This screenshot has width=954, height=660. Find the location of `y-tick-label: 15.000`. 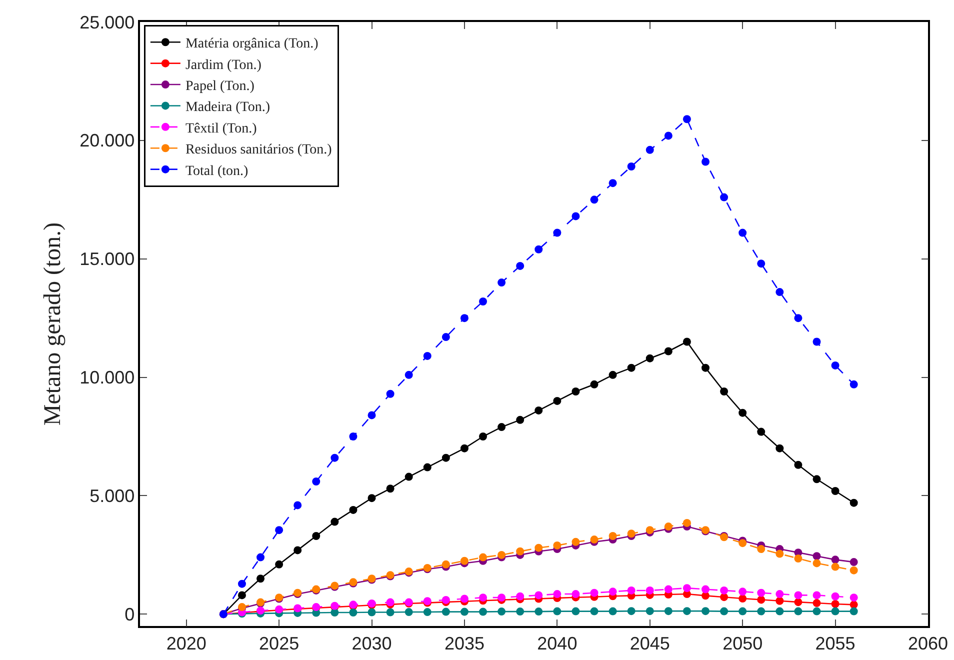

y-tick-label: 15.000 is located at coordinates (107, 259).